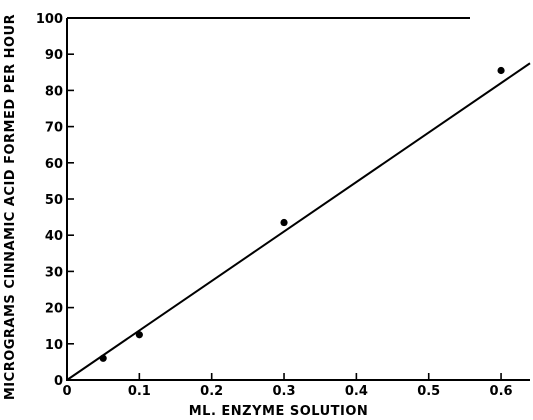 The height and width of the screenshot is (420, 533). What do you see at coordinates (54, 128) in the screenshot?
I see `y-tick-label: 70` at bounding box center [54, 128].